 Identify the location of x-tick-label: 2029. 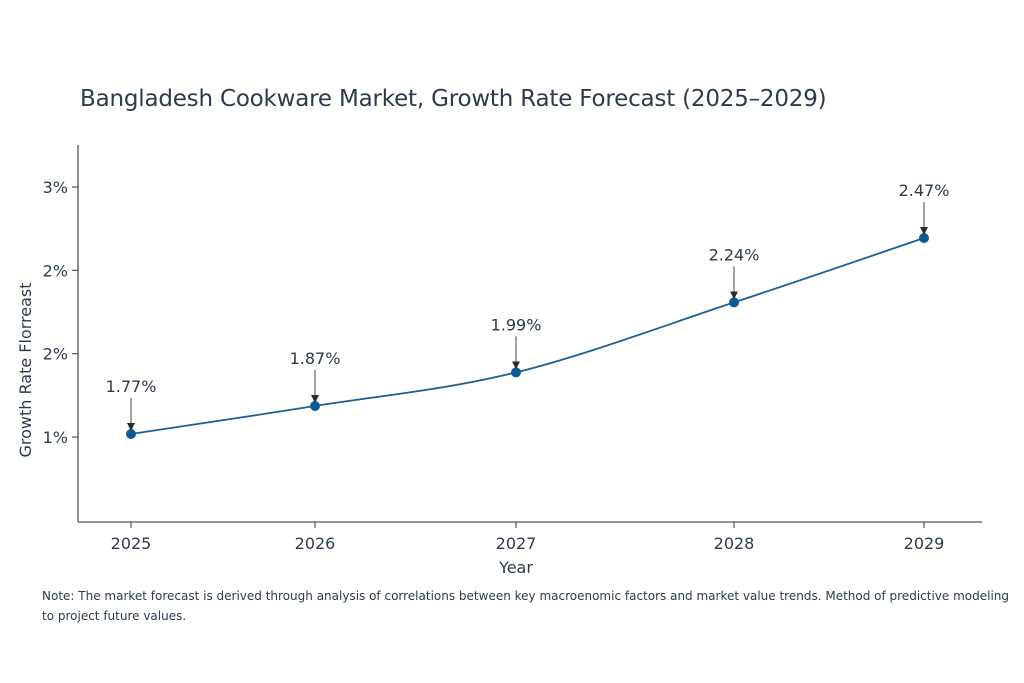
(924, 543).